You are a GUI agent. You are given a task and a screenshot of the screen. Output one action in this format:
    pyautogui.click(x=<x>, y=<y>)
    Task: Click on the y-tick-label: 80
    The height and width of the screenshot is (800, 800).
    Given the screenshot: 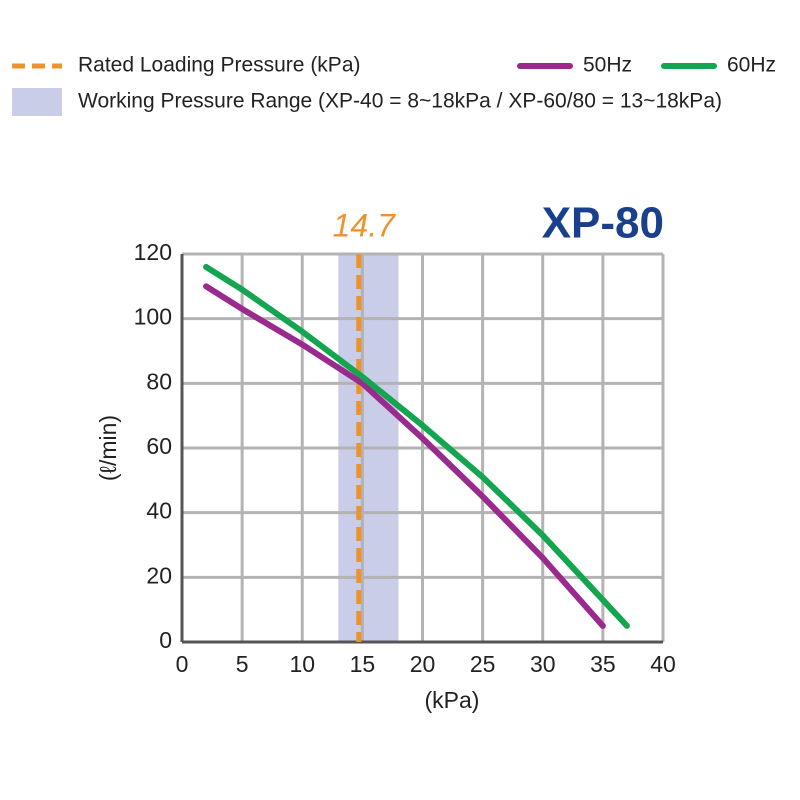 What is the action you would take?
    pyautogui.click(x=159, y=381)
    